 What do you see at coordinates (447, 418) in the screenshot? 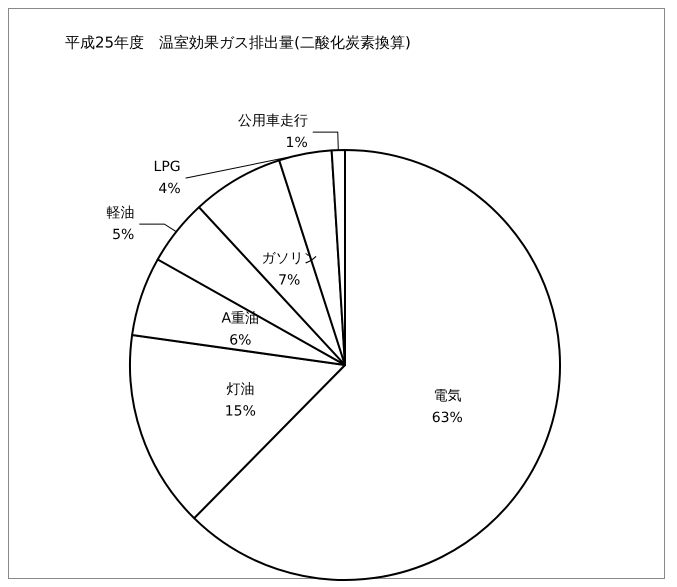
I see `data-label: 63%` at bounding box center [447, 418].